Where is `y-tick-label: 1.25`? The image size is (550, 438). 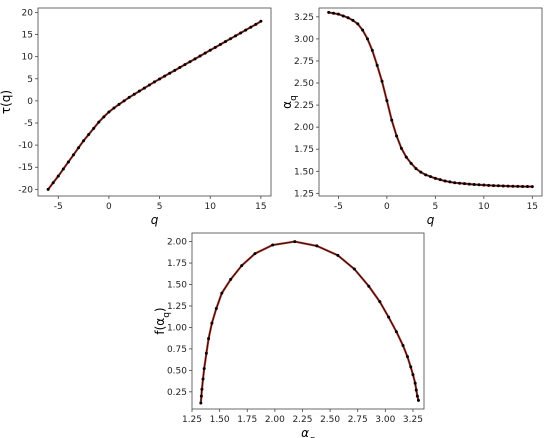
y-tick-label: 1.25 is located at coordinates (304, 194).